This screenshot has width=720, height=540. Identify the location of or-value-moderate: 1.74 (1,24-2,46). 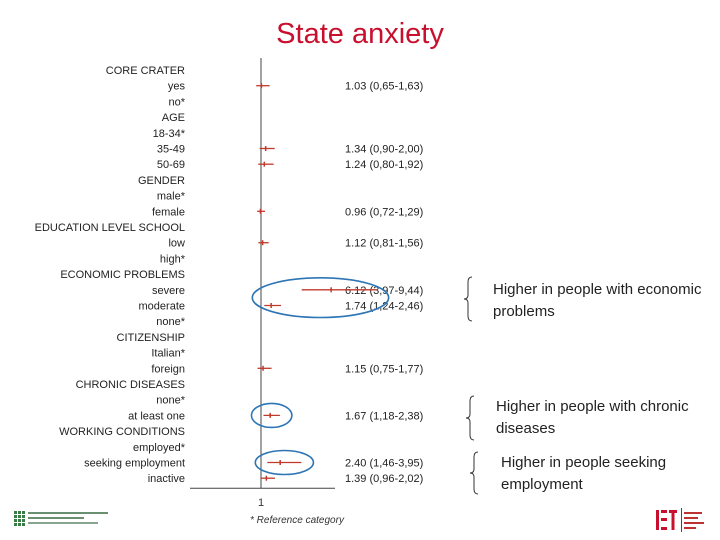
(384, 307).